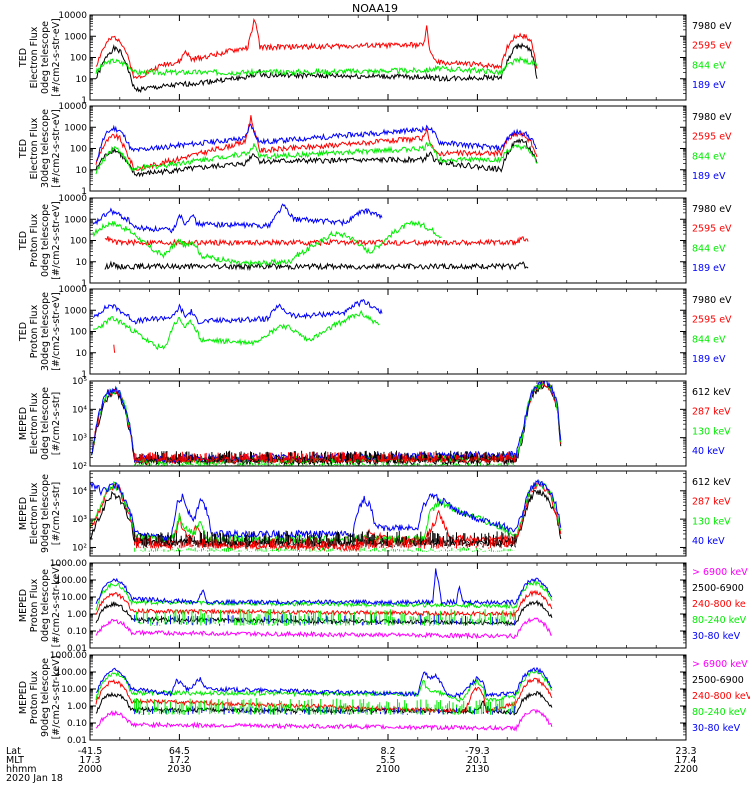  I want to click on legend-entry: 80-240 keV, so click(719, 620).